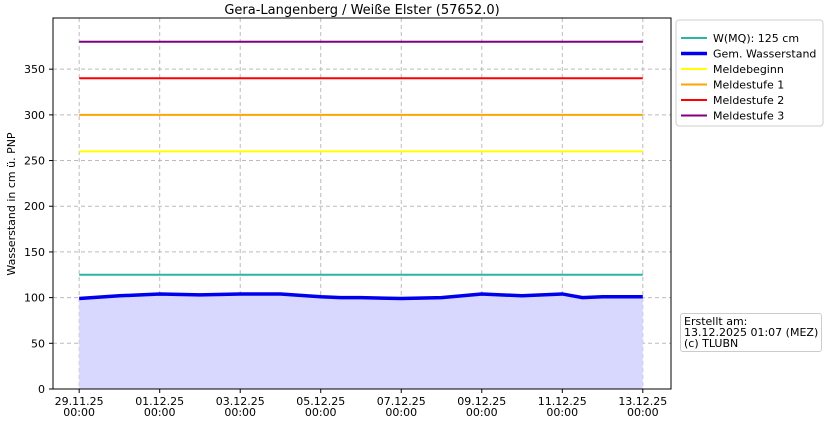 Image resolution: width=829 pixels, height=426 pixels. Describe the element at coordinates (764, 54) in the screenshot. I see `legend-label: Gem. Wasserstand` at that location.